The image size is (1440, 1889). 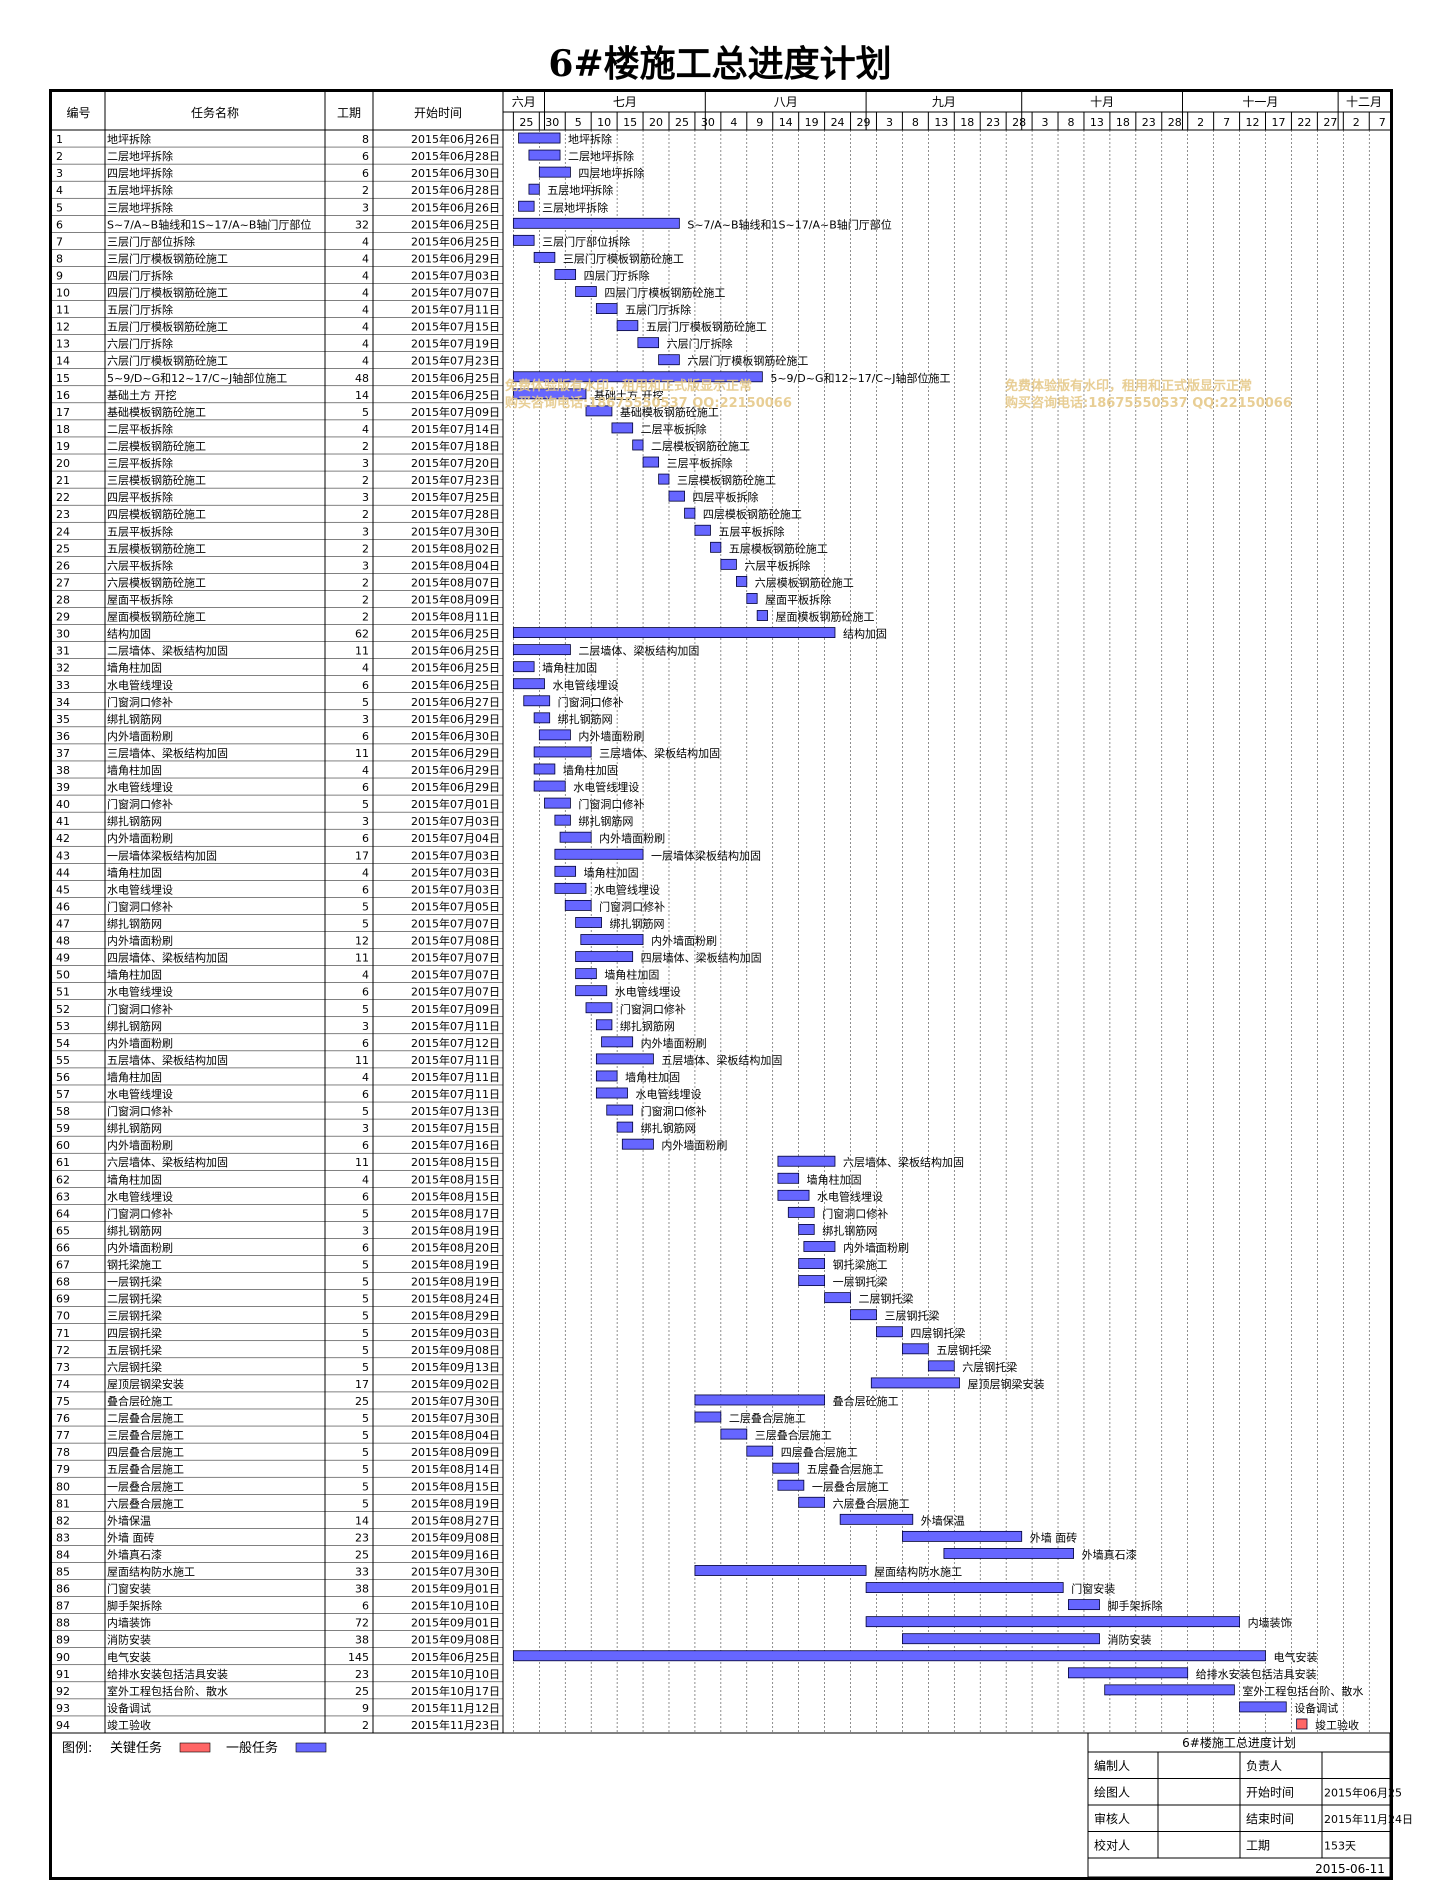 What do you see at coordinates (658, 310) in the screenshot?
I see `task-bar-label: 五层门厅拆除` at bounding box center [658, 310].